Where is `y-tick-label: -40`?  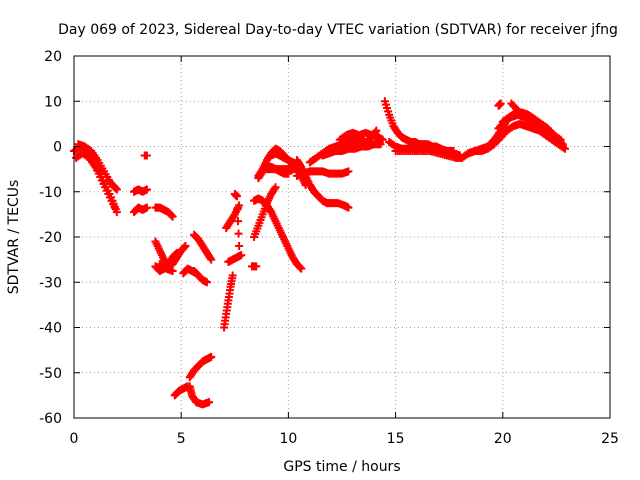
y-tick-label: -40 is located at coordinates (50, 329).